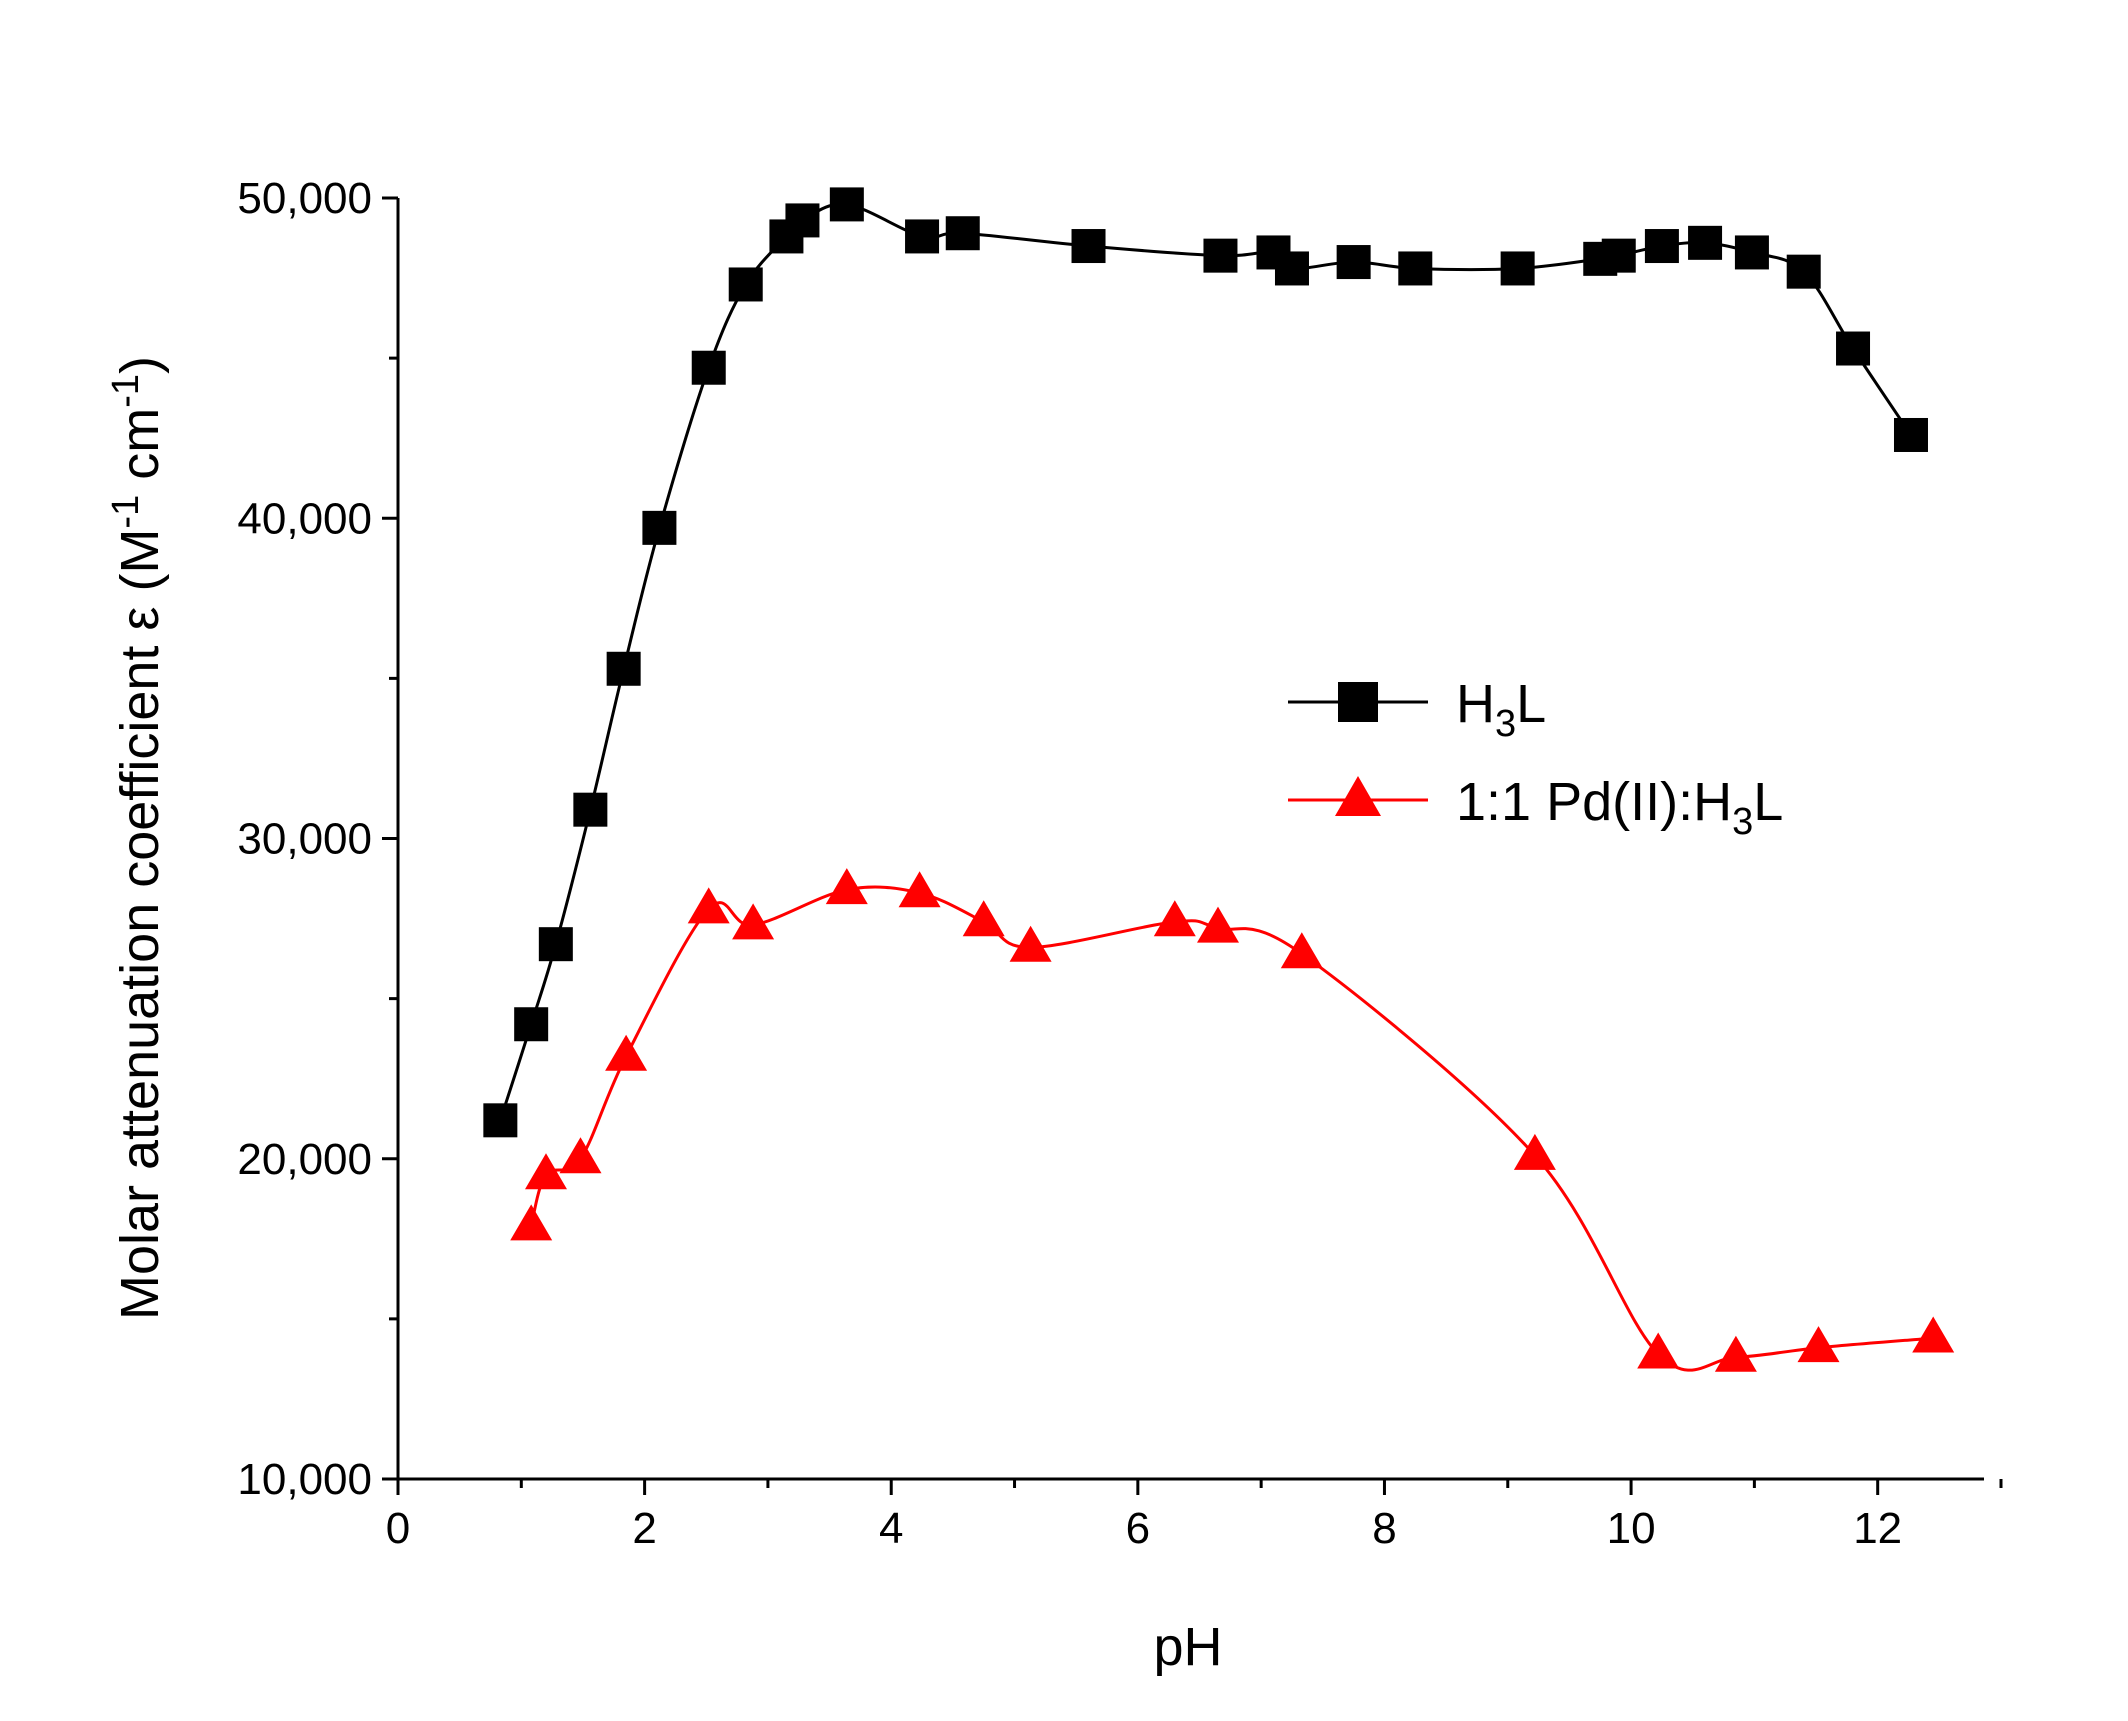 The width and height of the screenshot is (2128, 1721). I want to click on y-axis-title-sup2: -1, so click(126, 391).